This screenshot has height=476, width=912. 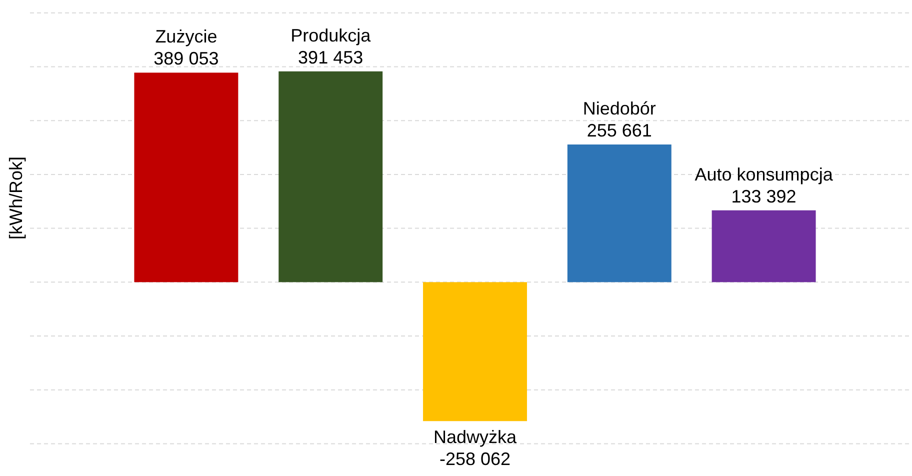 I want to click on data-label: 391 453, so click(x=331, y=57).